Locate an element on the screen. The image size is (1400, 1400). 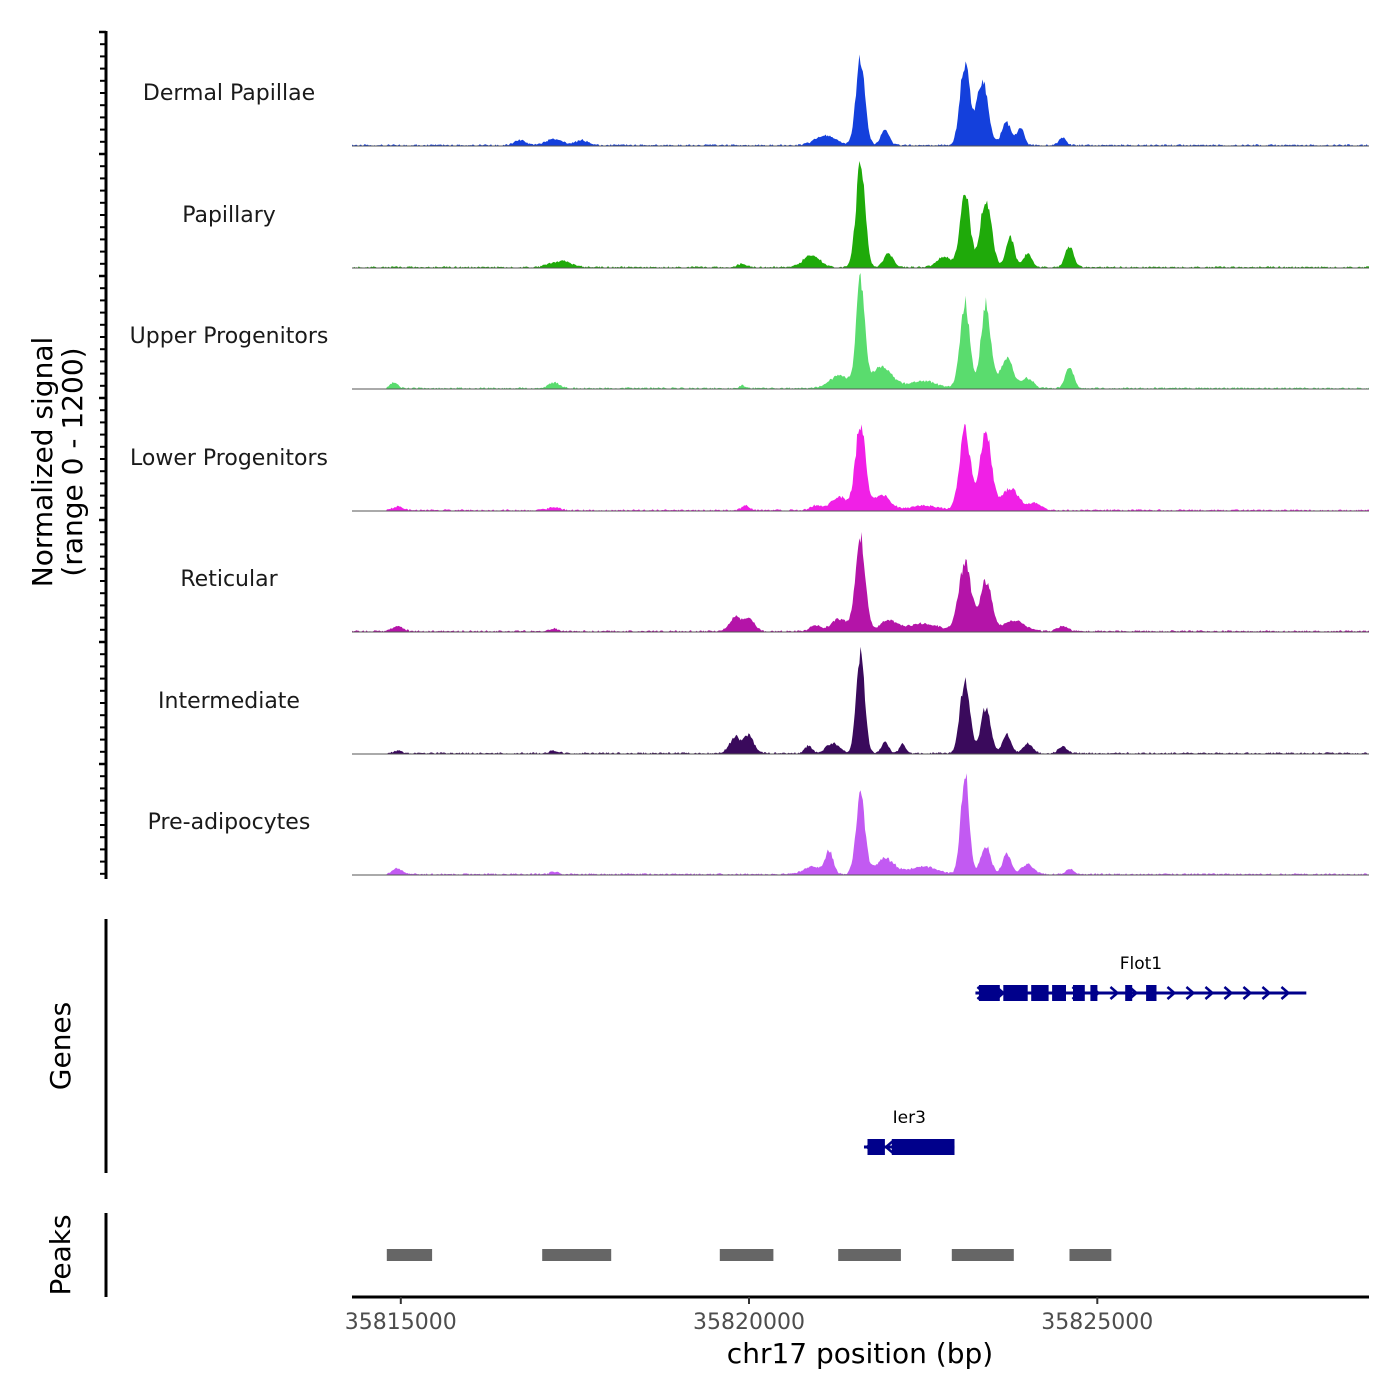
x-axis-ticks: 35815000 35820000 35825000 is located at coordinates (749, 1316).